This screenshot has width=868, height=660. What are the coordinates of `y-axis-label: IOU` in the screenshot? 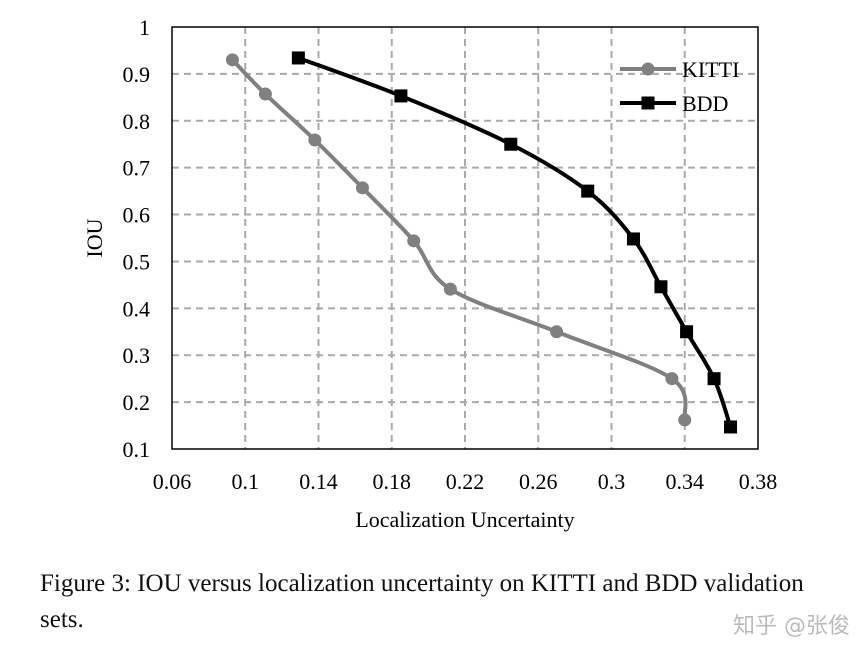 It's located at (94, 237).